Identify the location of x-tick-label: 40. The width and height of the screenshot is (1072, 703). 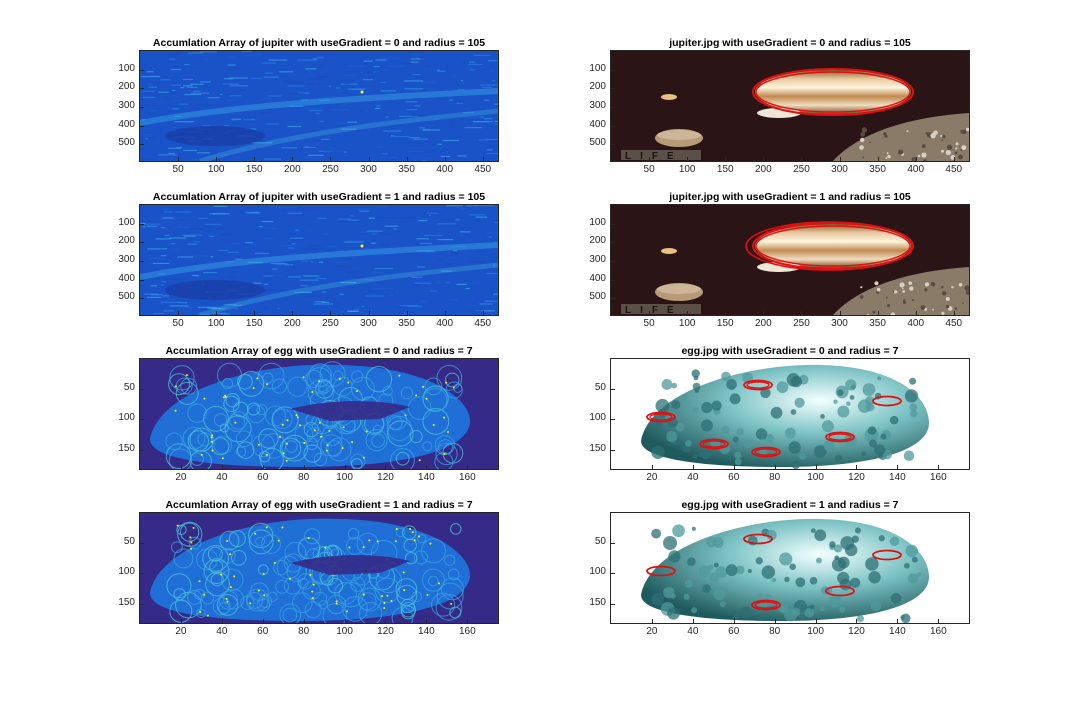
(693, 477).